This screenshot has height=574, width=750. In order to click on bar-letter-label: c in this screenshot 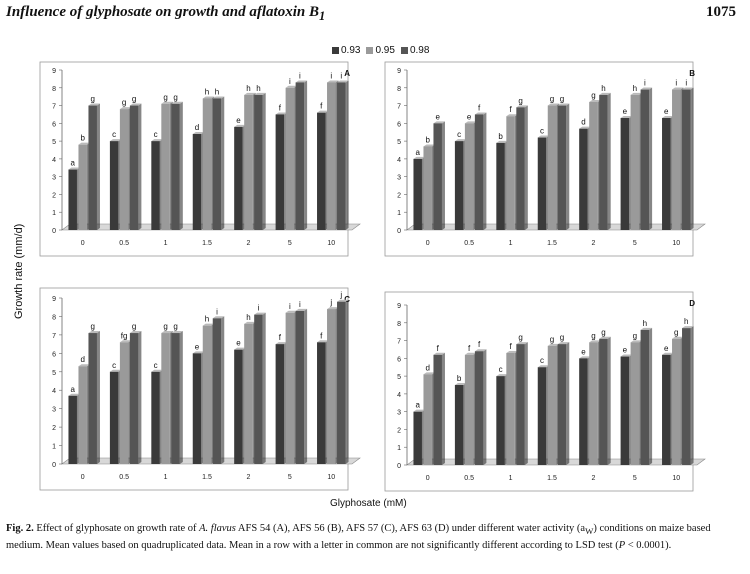, I will do `click(156, 365)`.